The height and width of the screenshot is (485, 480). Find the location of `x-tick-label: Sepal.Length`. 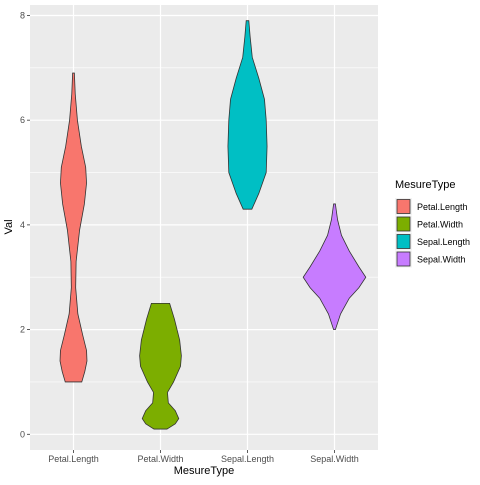

x-tick-label: Sepal.Length is located at coordinates (247, 459).